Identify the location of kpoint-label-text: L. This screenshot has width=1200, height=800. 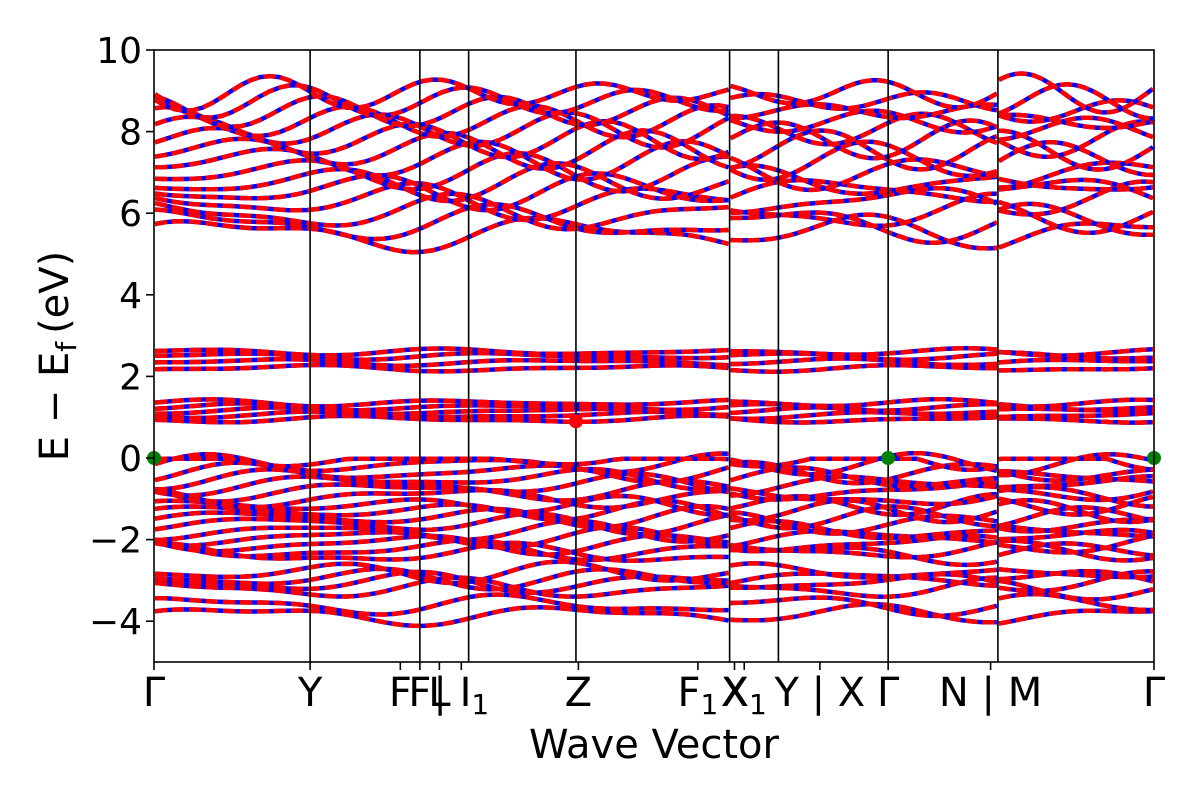
(439, 693).